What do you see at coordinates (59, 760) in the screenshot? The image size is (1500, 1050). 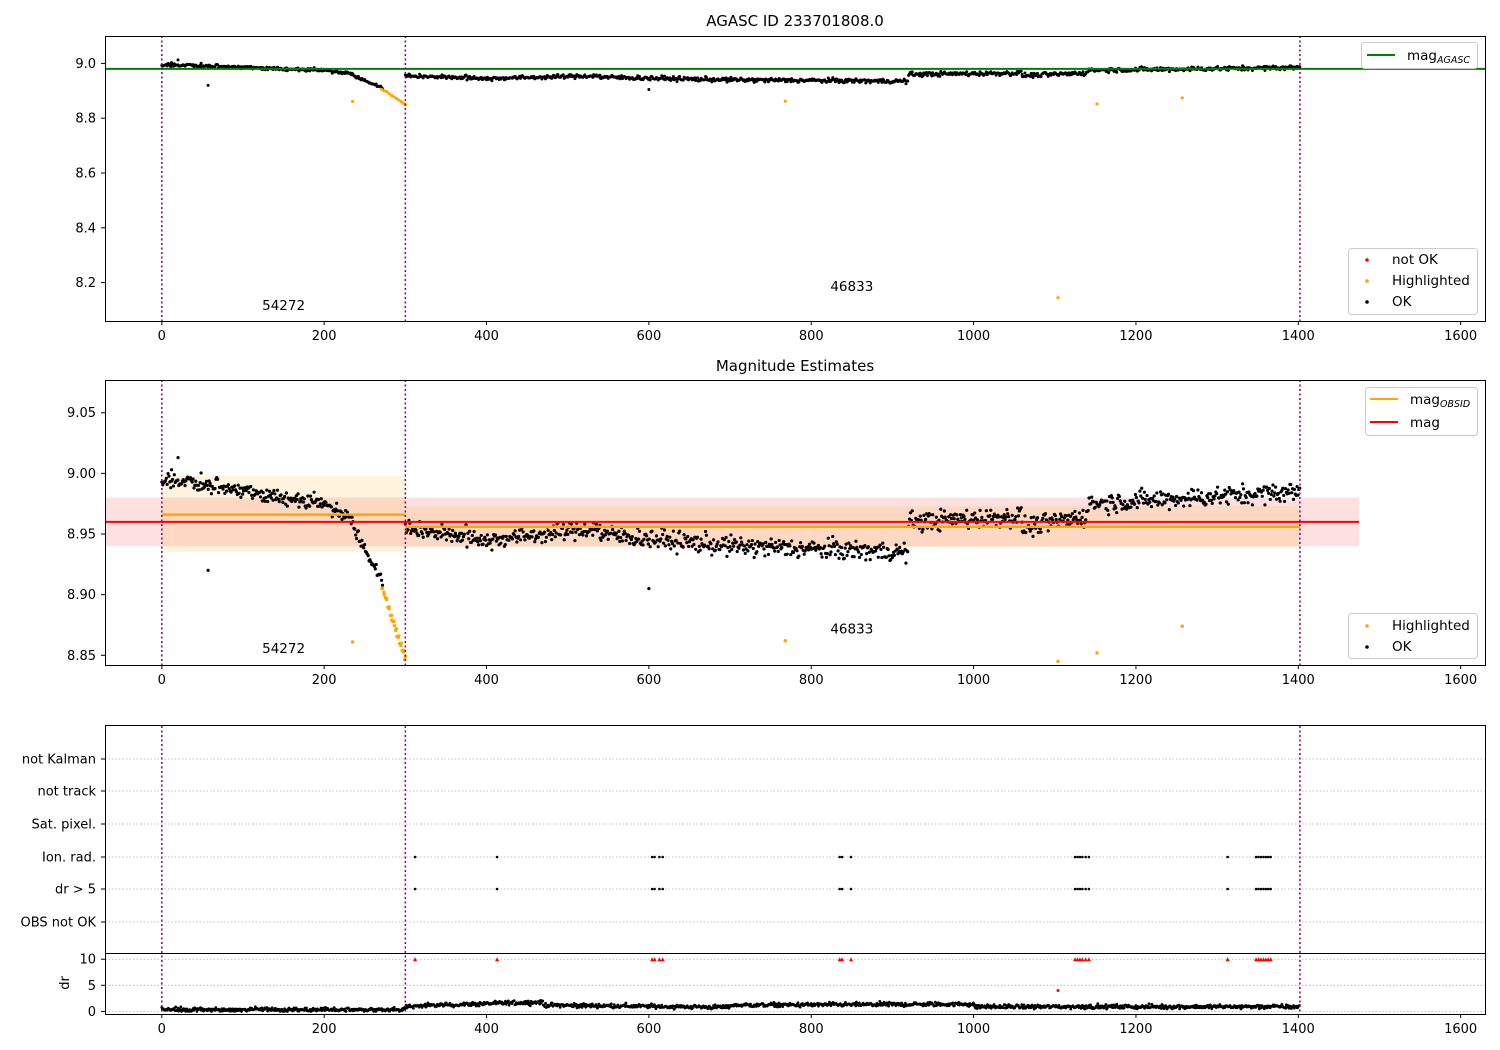 I see `flag-category-label: not Kalman` at bounding box center [59, 760].